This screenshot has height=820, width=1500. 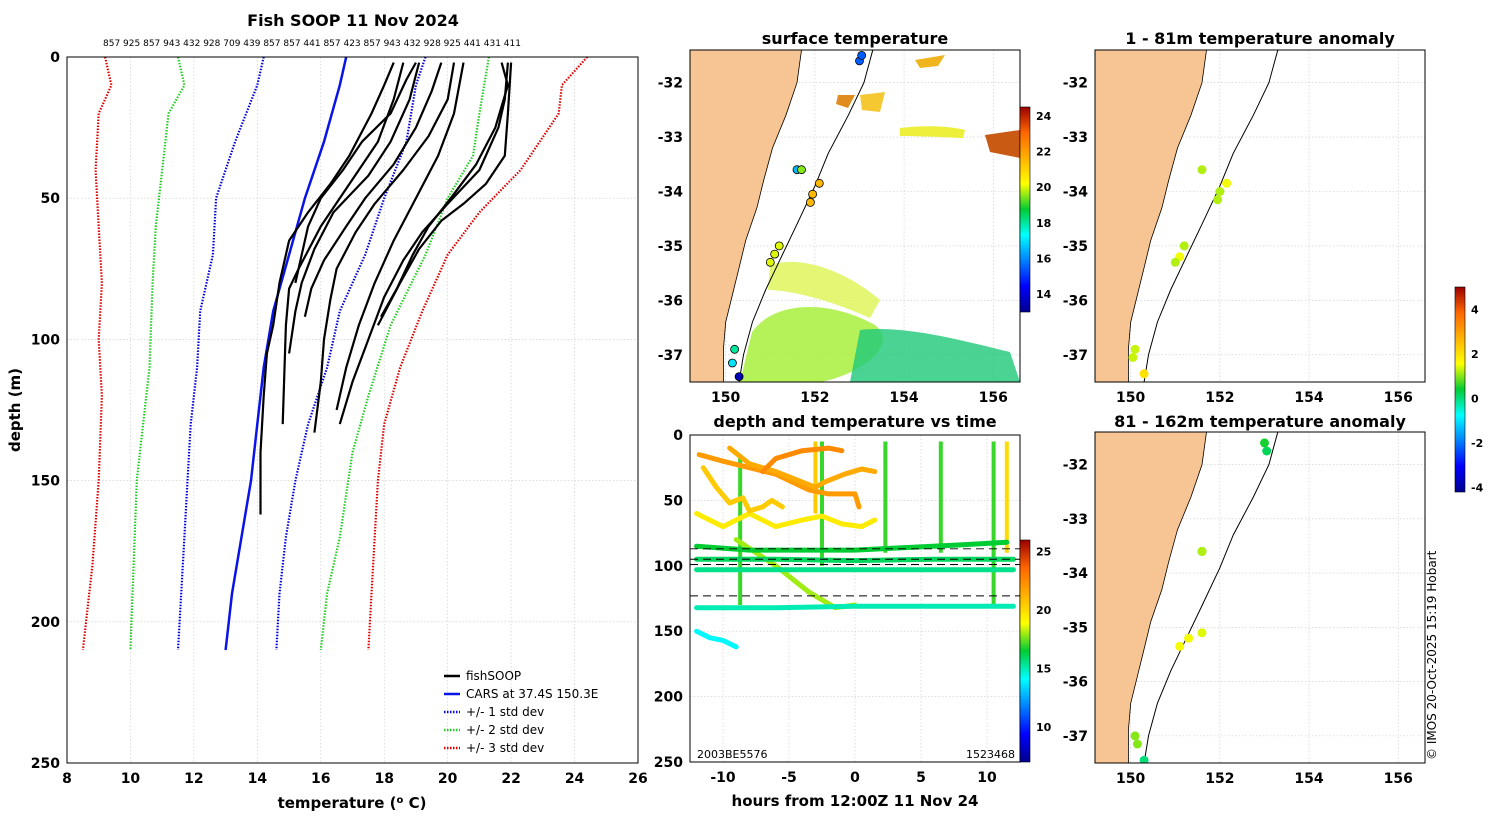 What do you see at coordinates (575, 779) in the screenshot?
I see `profile-xtick: 24` at bounding box center [575, 779].